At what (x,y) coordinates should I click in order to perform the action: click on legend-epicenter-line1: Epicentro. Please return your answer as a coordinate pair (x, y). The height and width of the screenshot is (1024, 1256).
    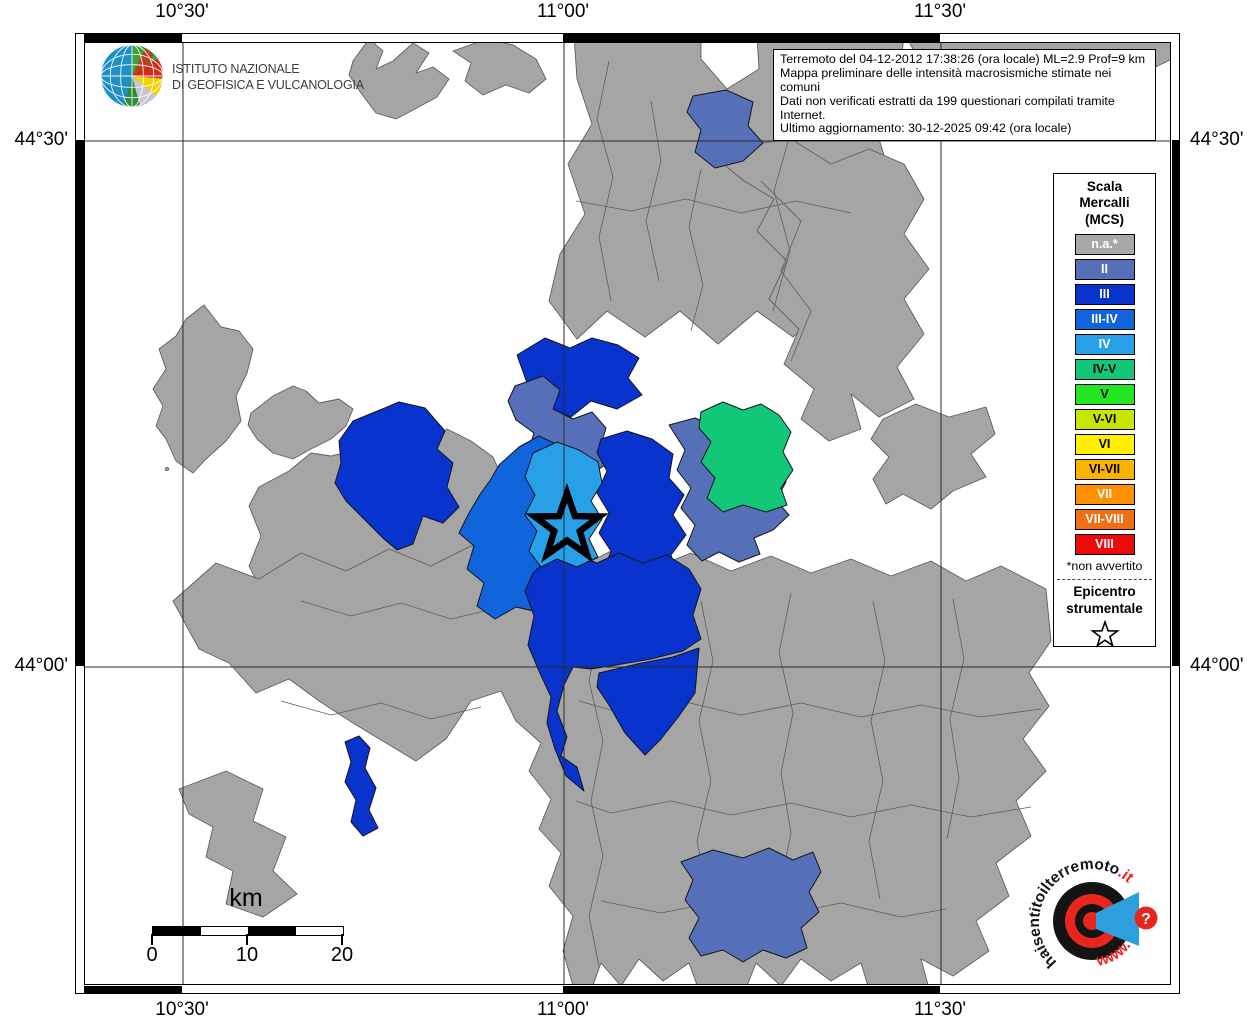
    Looking at the image, I should click on (1104, 592).